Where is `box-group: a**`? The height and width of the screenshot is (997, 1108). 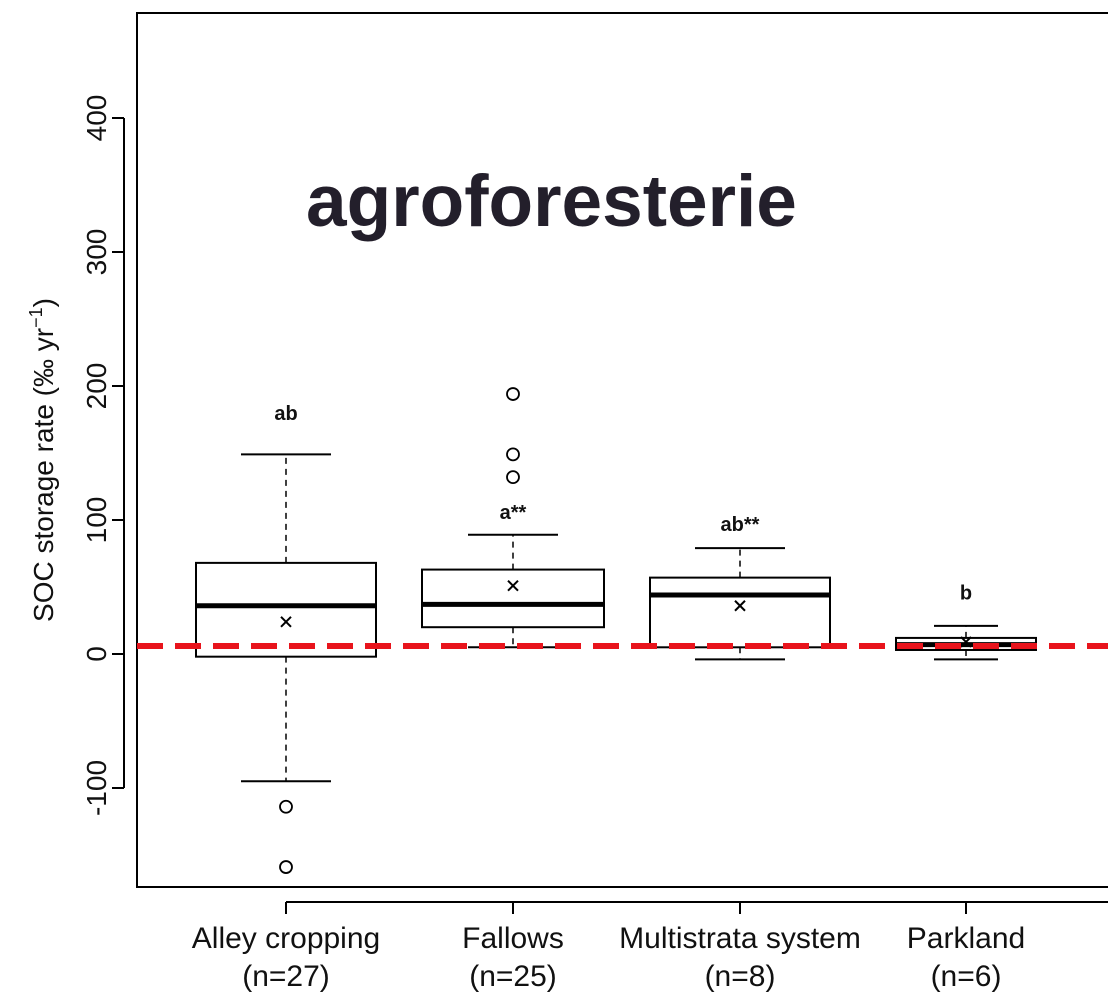 box-group: a** is located at coordinates (513, 518).